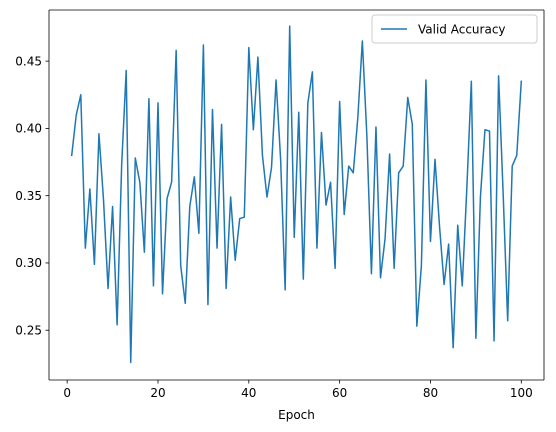 This screenshot has width=556, height=432. What do you see at coordinates (28, 196) in the screenshot?
I see `y-tick-label: 0.35` at bounding box center [28, 196].